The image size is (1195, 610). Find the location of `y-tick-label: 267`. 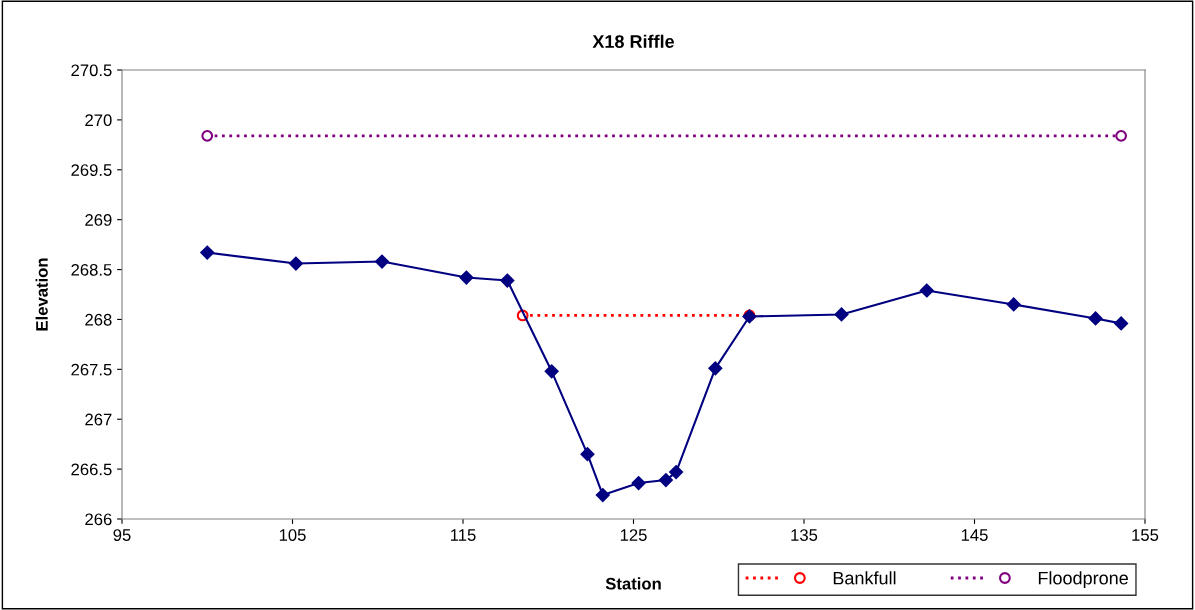

y-tick-label: 267 is located at coordinates (98, 419).